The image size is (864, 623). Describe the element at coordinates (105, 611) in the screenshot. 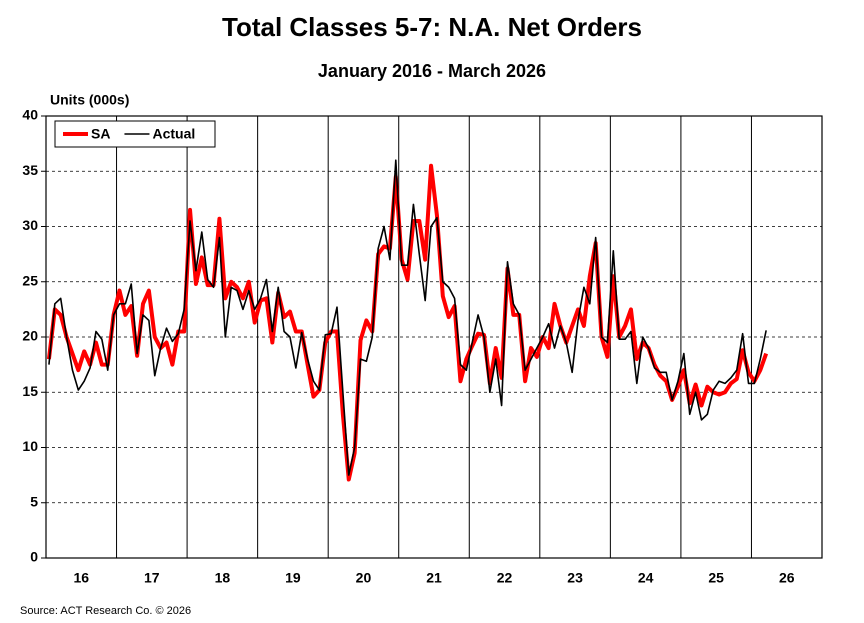

I see `source: Source: ACT Research Co. © 2026` at that location.